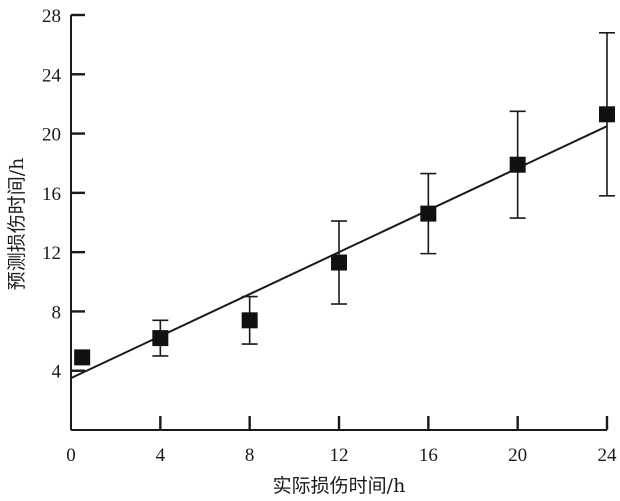 This screenshot has width=620, height=501. What do you see at coordinates (71, 455) in the screenshot?
I see `x-tick-label: 0` at bounding box center [71, 455].